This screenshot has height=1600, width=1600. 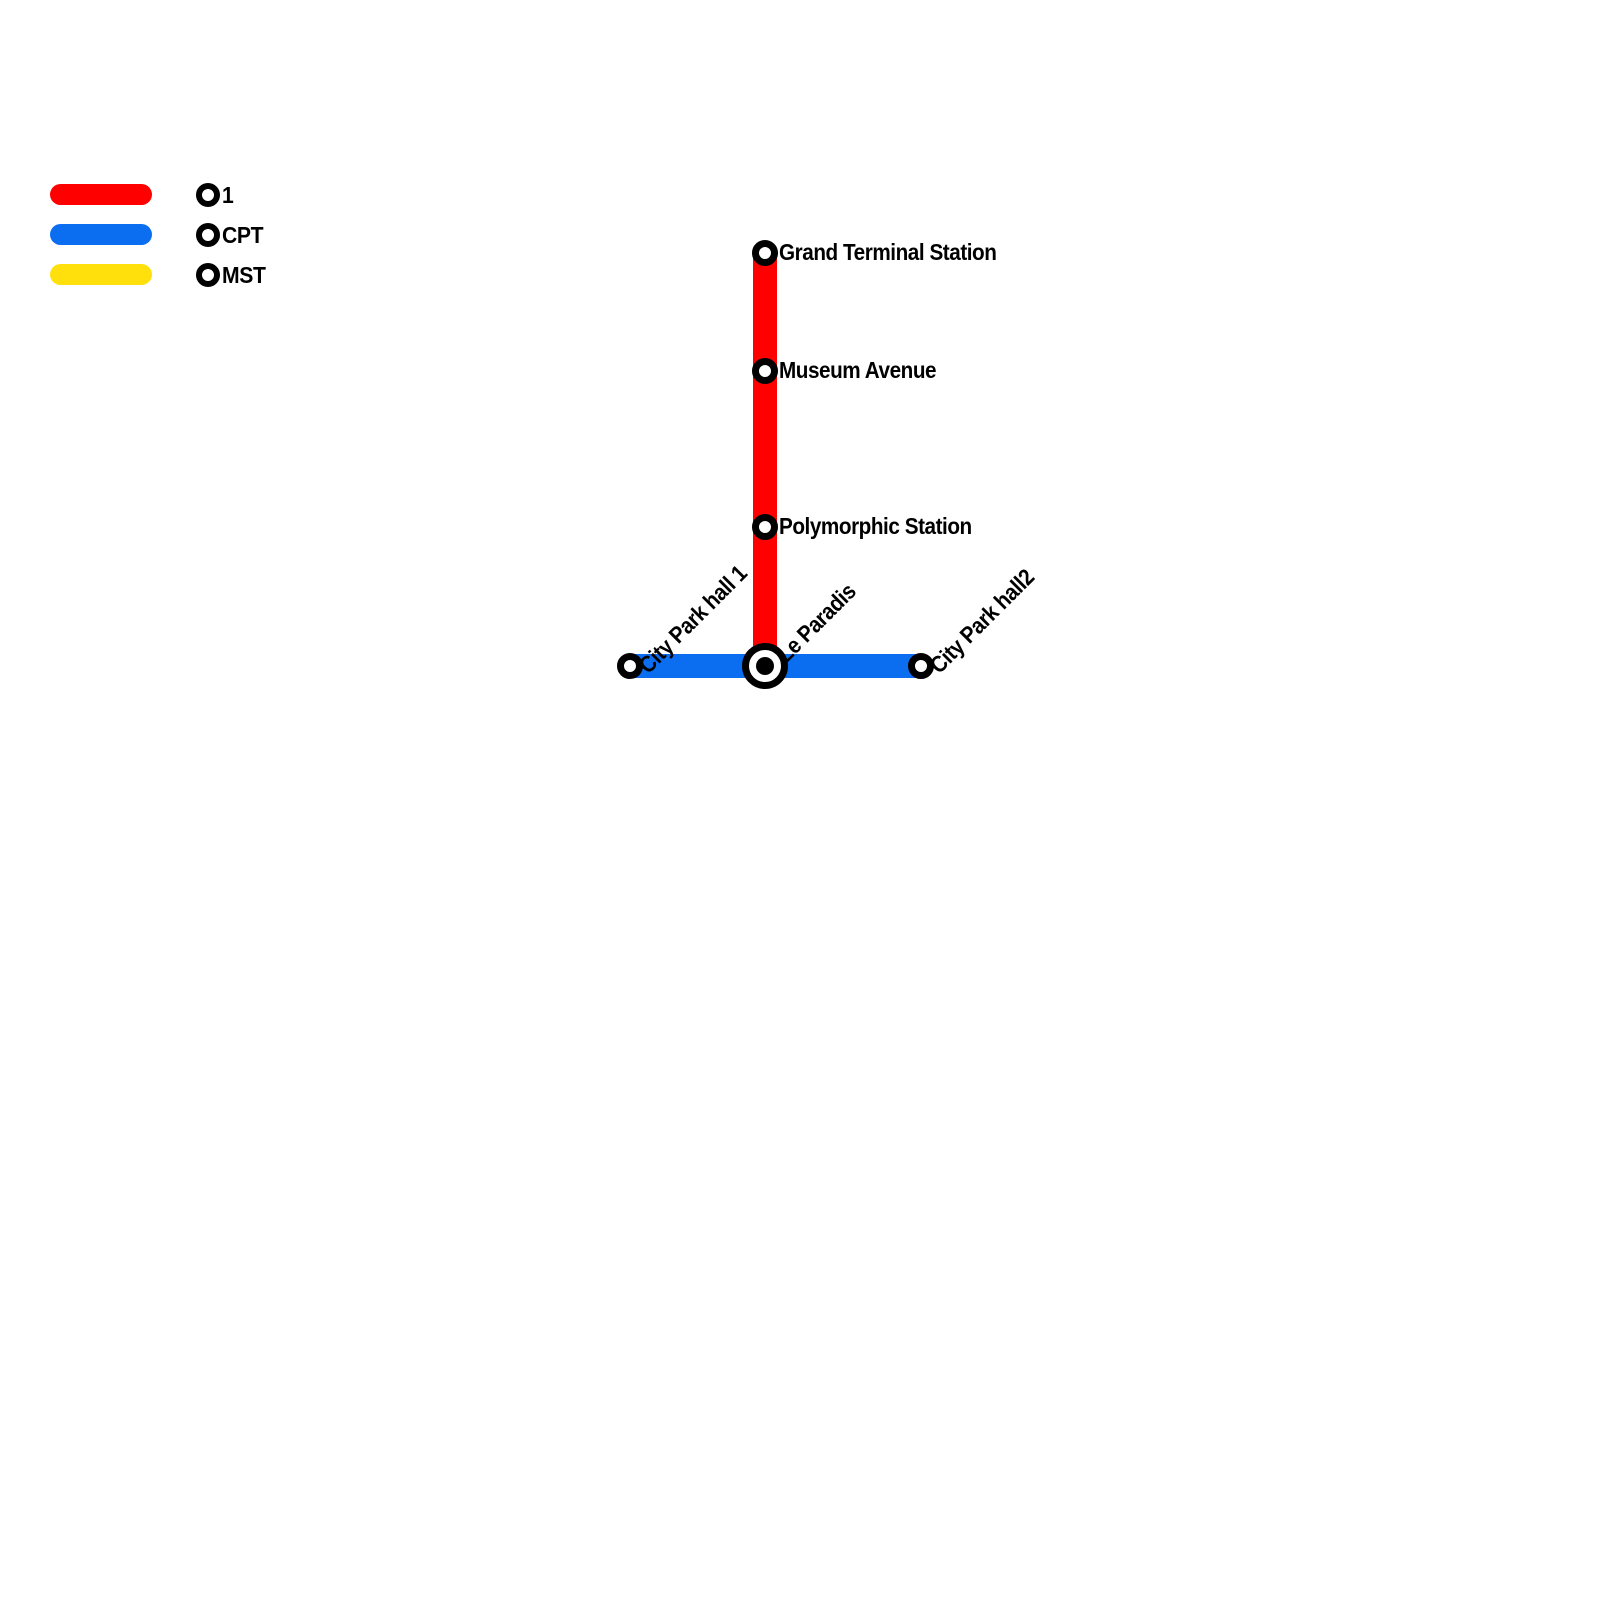 What do you see at coordinates (228, 195) in the screenshot?
I see `legend-label-line-1: 1` at bounding box center [228, 195].